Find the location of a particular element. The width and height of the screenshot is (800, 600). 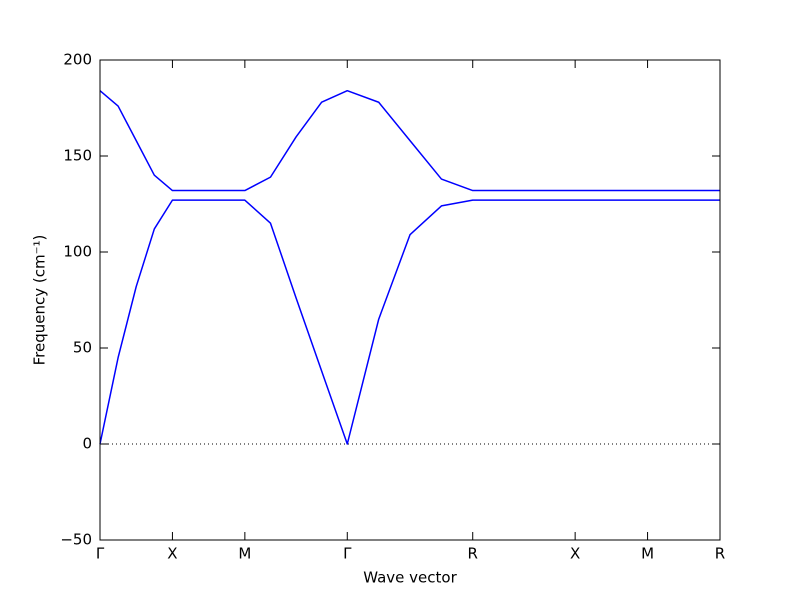

y-tick-label: 0 is located at coordinates (87, 444).